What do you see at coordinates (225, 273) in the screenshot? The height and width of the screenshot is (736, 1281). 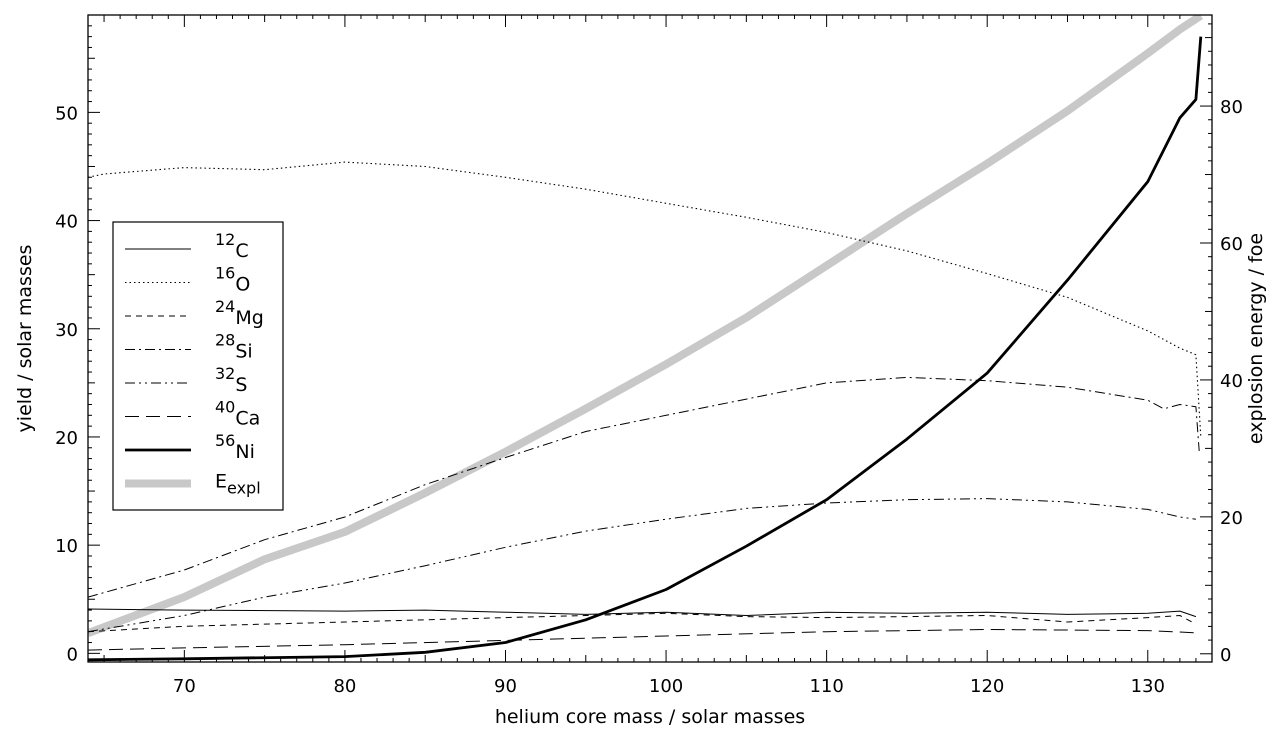 I see `legend-mass-number: 16` at bounding box center [225, 273].